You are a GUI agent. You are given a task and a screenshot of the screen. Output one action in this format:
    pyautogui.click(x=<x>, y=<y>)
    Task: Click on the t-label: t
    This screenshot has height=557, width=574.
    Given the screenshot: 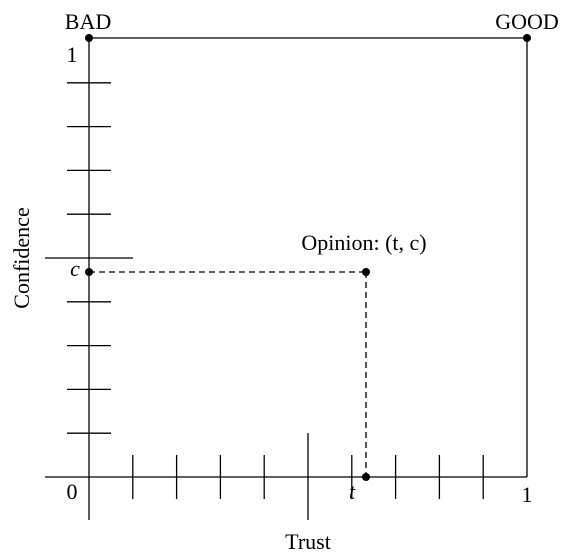 What is the action you would take?
    pyautogui.click(x=352, y=491)
    